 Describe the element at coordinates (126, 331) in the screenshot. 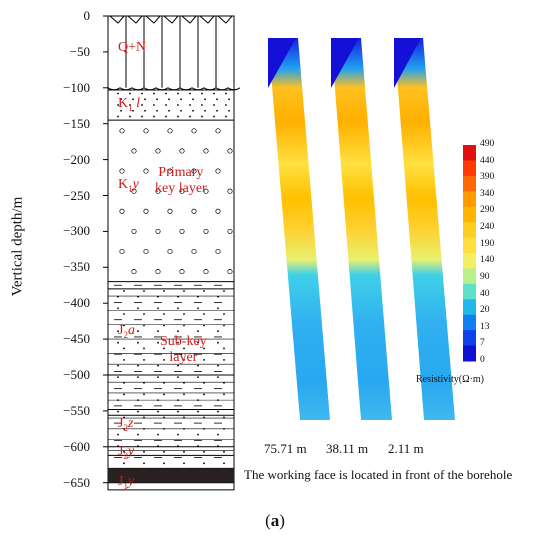

I see `layer-label-j2a: J2a` at that location.